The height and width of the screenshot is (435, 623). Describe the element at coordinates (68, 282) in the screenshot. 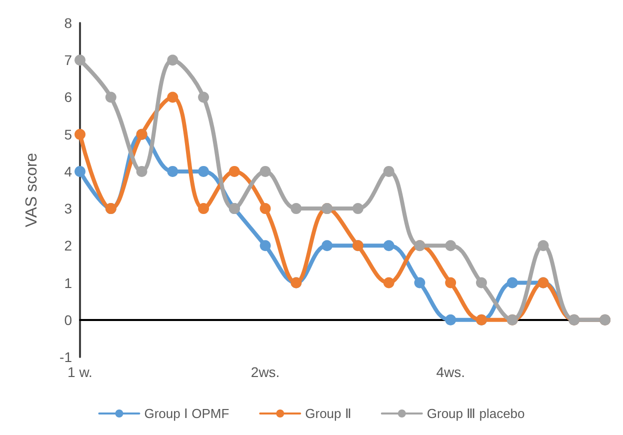

I see `y-tick-label: 1` at that location.